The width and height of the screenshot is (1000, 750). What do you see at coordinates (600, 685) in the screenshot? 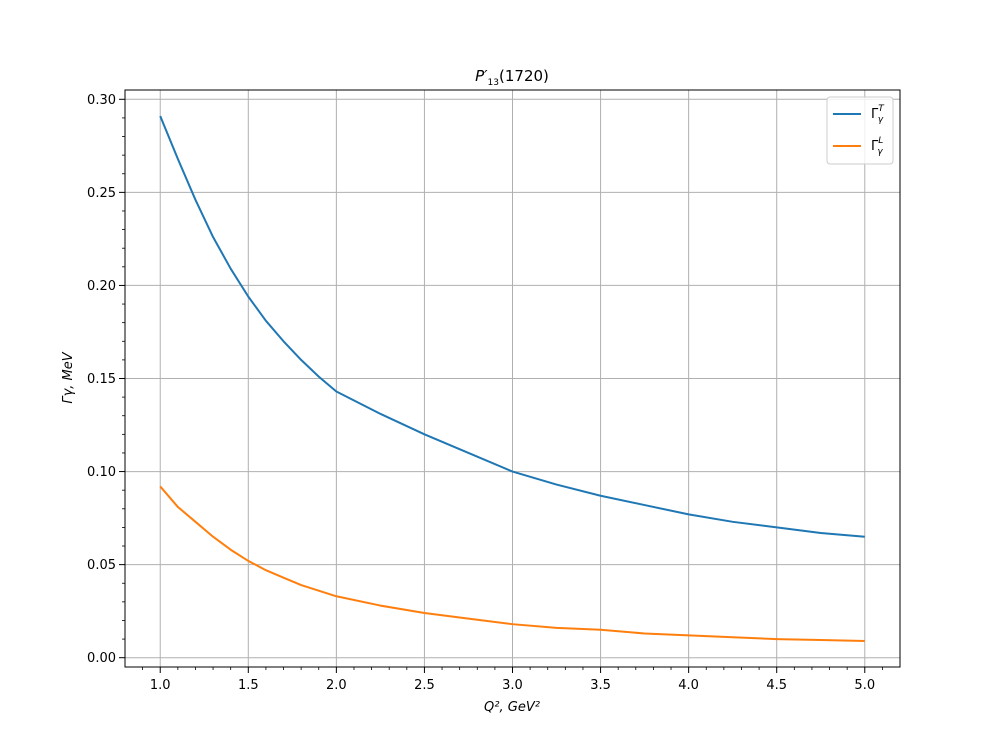
I see `x-tick-label: 3.5` at bounding box center [600, 685].